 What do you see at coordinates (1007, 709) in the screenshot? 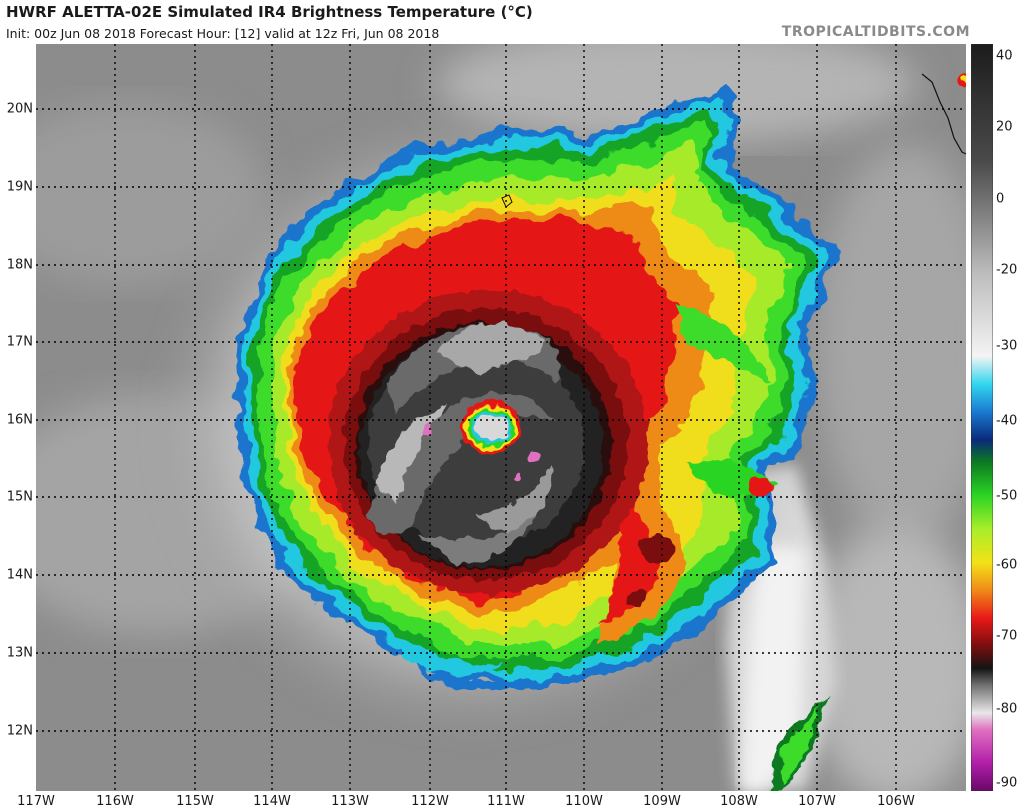
I see `colorbar-label: -80` at bounding box center [1007, 709].